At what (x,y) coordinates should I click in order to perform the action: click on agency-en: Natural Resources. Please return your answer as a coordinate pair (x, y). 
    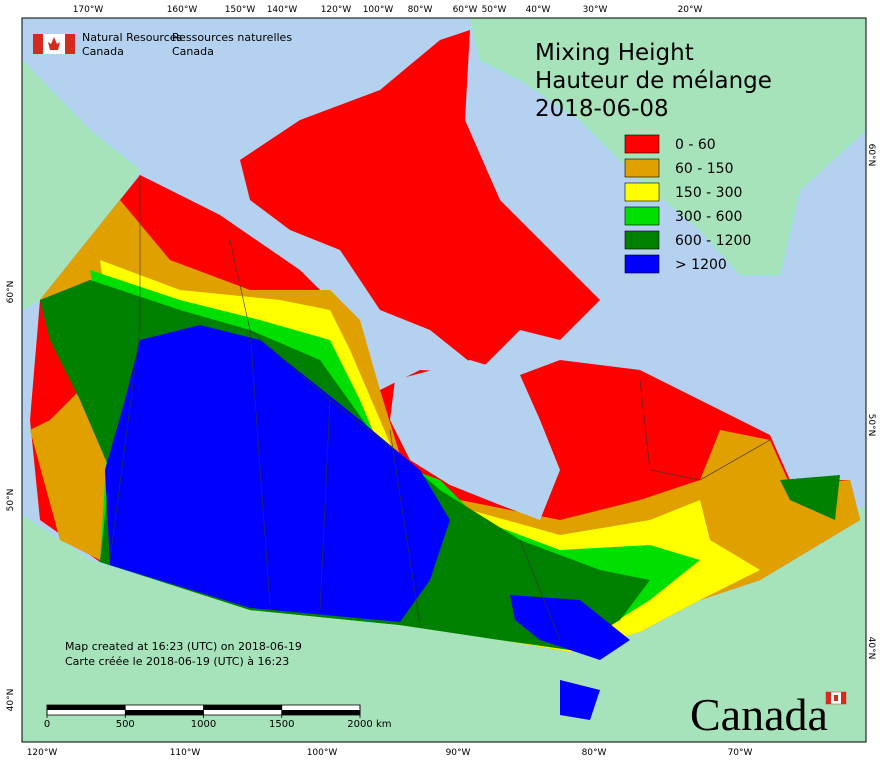
    Looking at the image, I should click on (132, 37).